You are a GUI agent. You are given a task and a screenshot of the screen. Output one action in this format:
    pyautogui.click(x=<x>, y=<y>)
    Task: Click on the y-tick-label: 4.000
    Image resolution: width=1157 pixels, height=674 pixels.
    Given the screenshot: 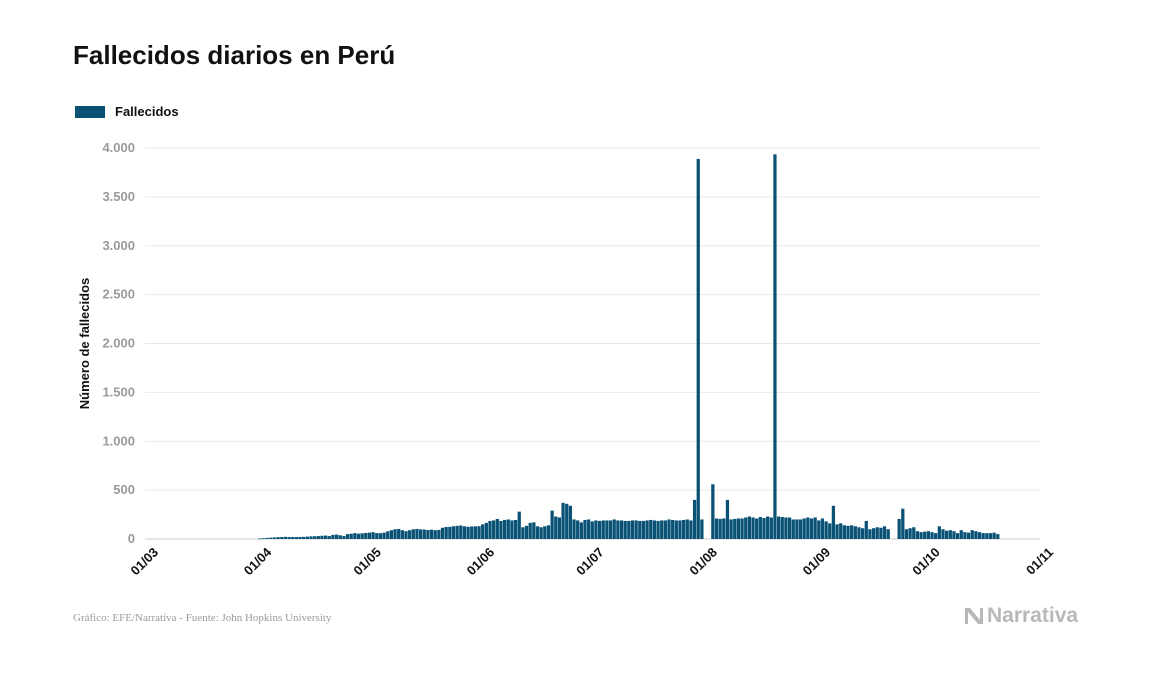 What is the action you would take?
    pyautogui.click(x=118, y=147)
    